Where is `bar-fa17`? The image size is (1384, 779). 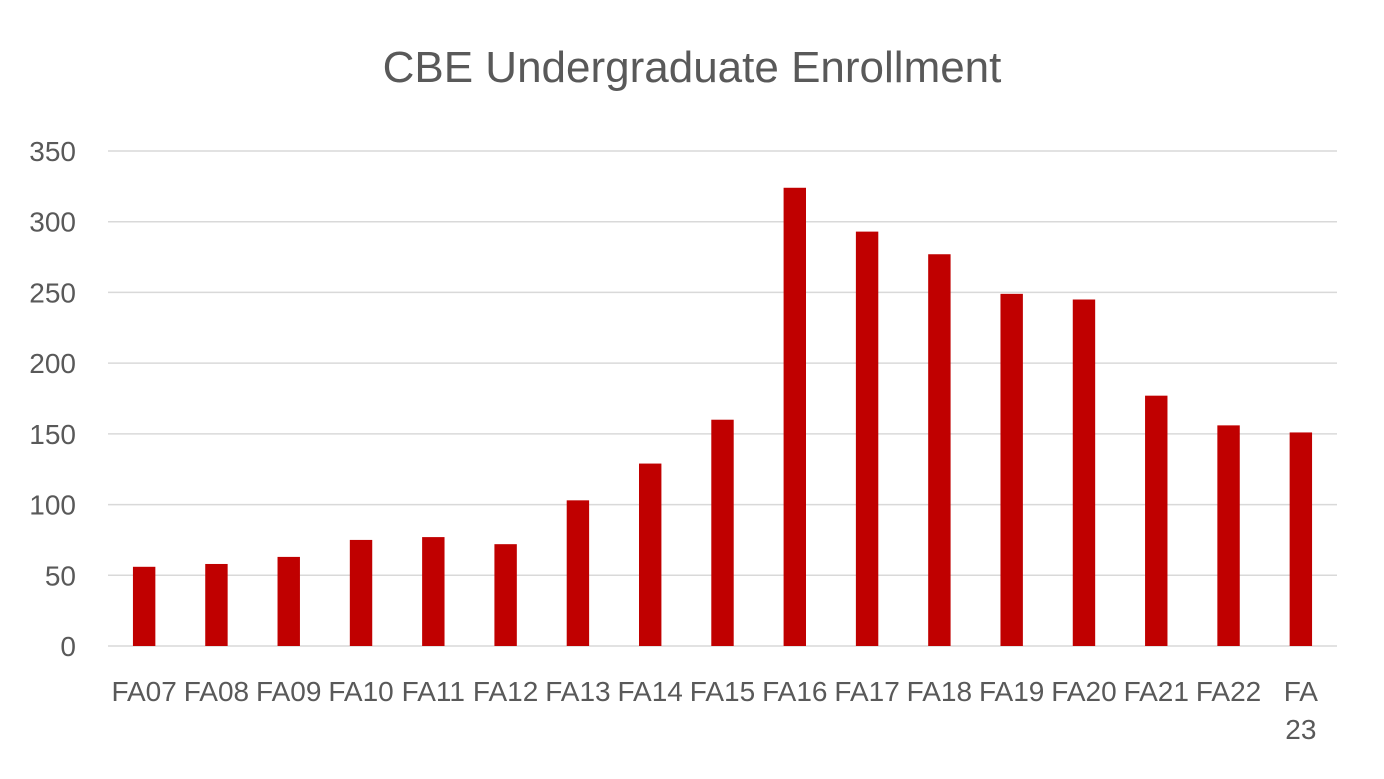
bar-fa17 is located at coordinates (867, 438).